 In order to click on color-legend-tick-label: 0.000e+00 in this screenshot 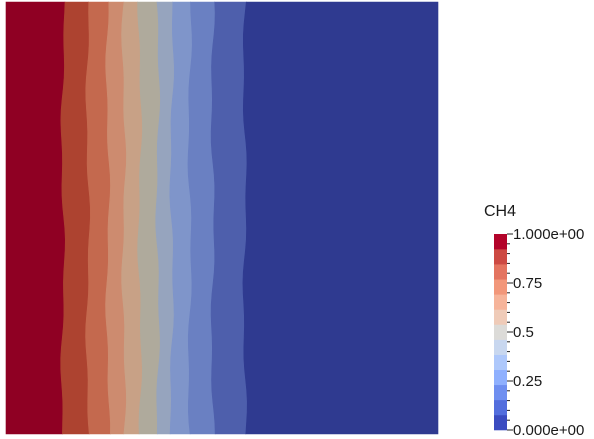, I will do `click(548, 430)`.